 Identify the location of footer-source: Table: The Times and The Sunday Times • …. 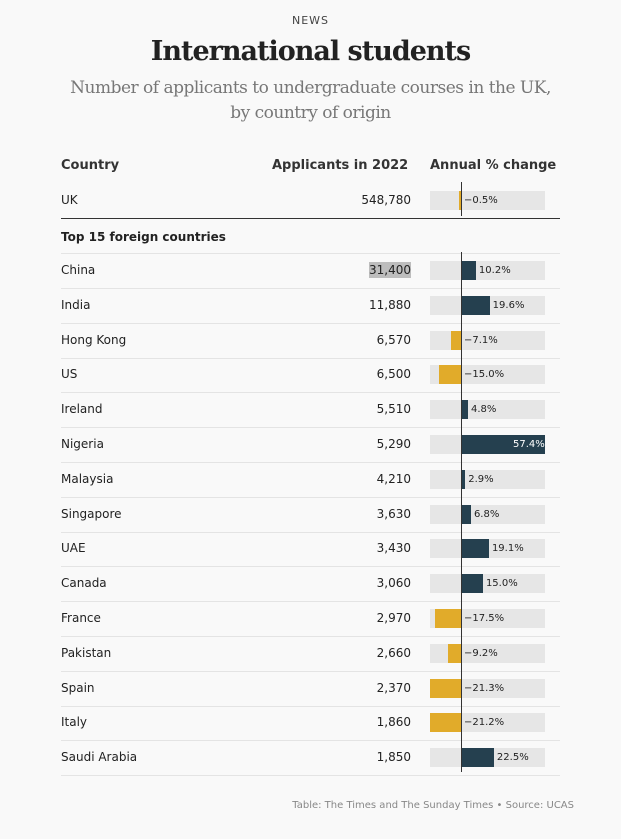
(433, 805).